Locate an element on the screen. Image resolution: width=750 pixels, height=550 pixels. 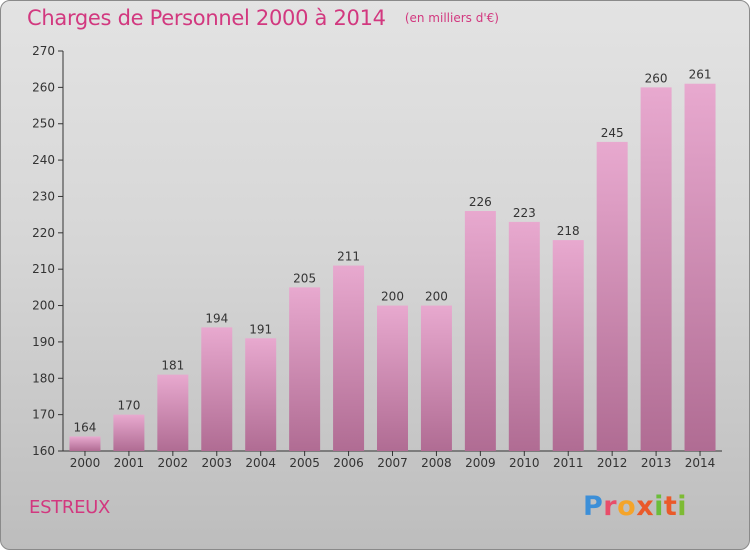
proxiti-logo: Proxiti is located at coordinates (635, 506).